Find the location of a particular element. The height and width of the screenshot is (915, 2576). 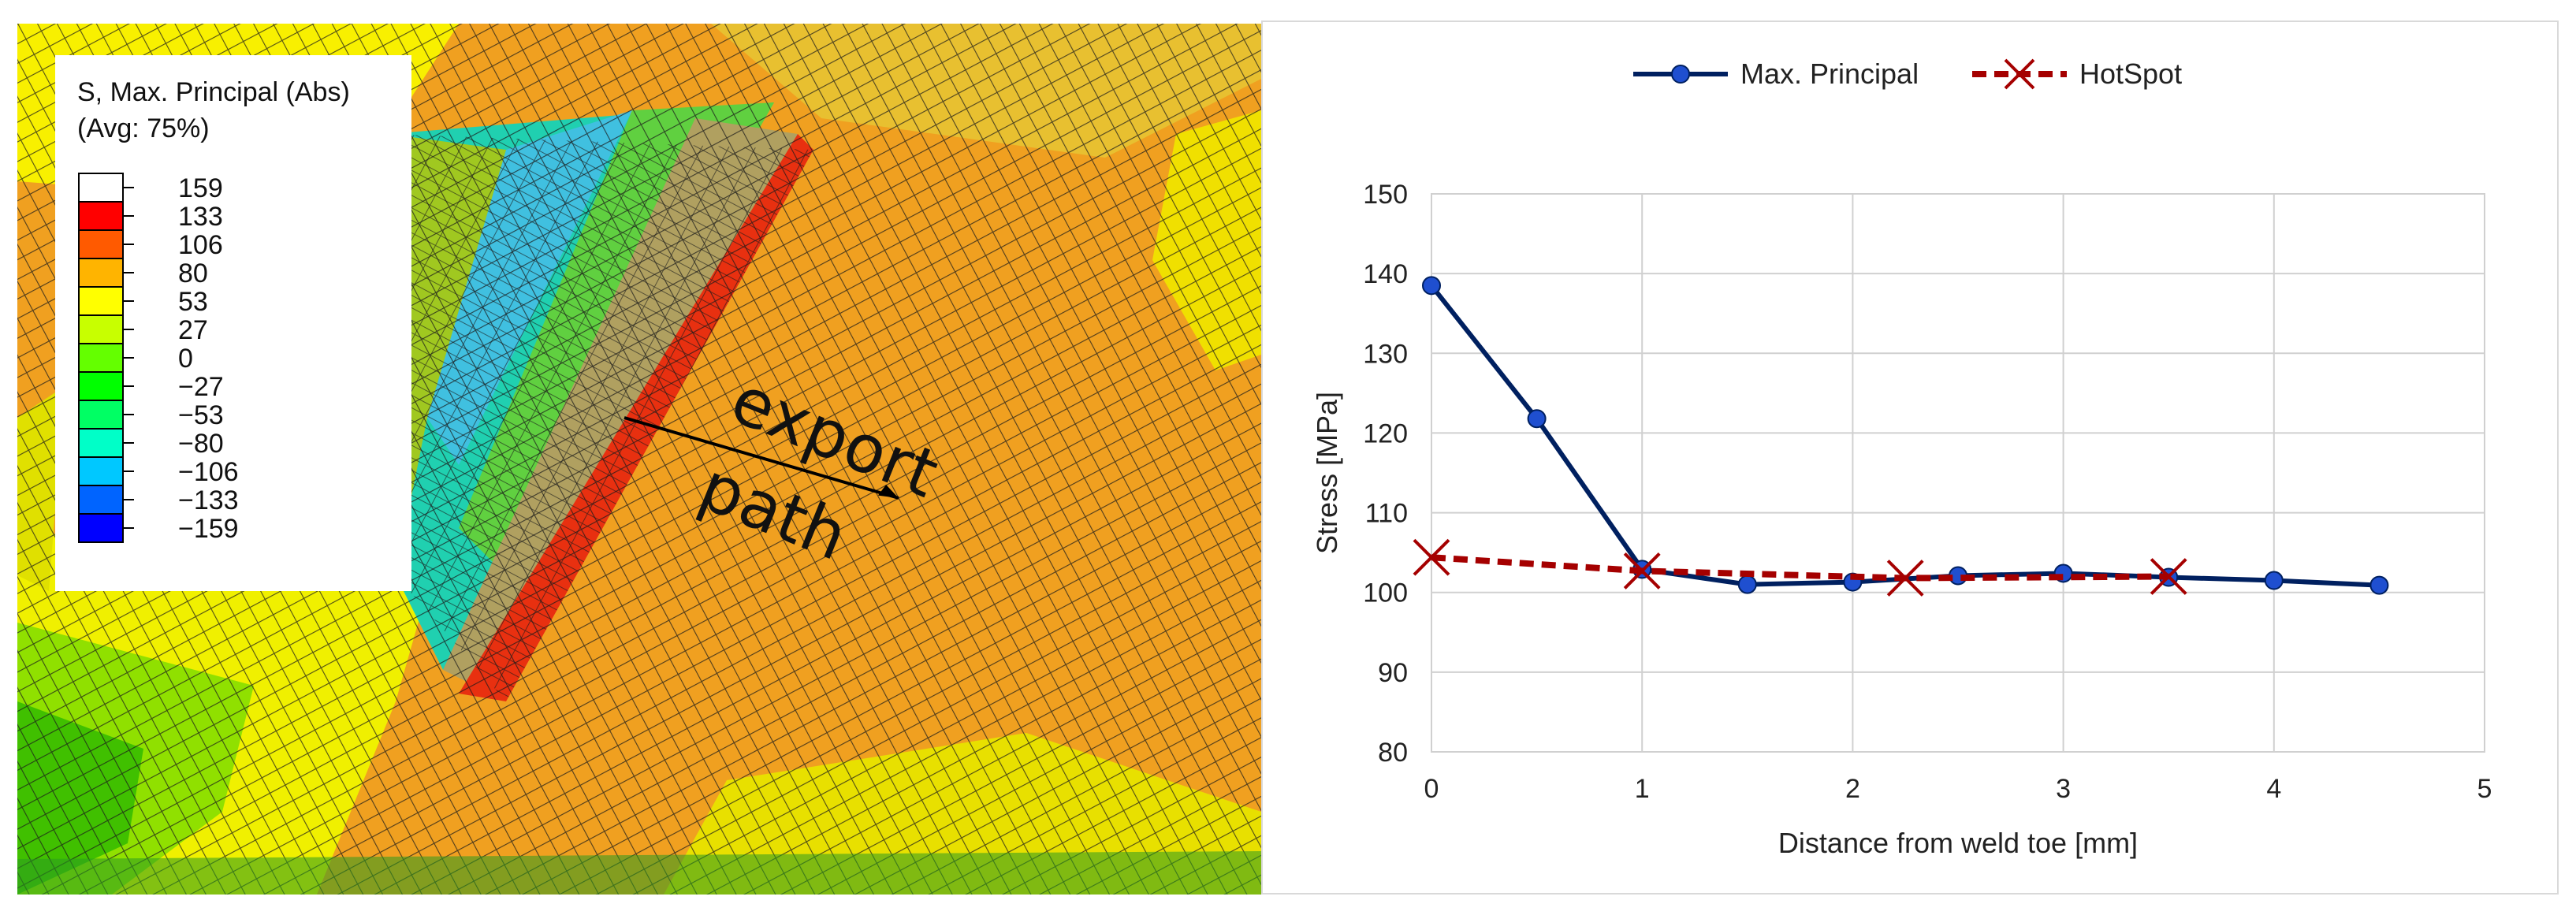

y-tick-label: 150 is located at coordinates (1385, 195).